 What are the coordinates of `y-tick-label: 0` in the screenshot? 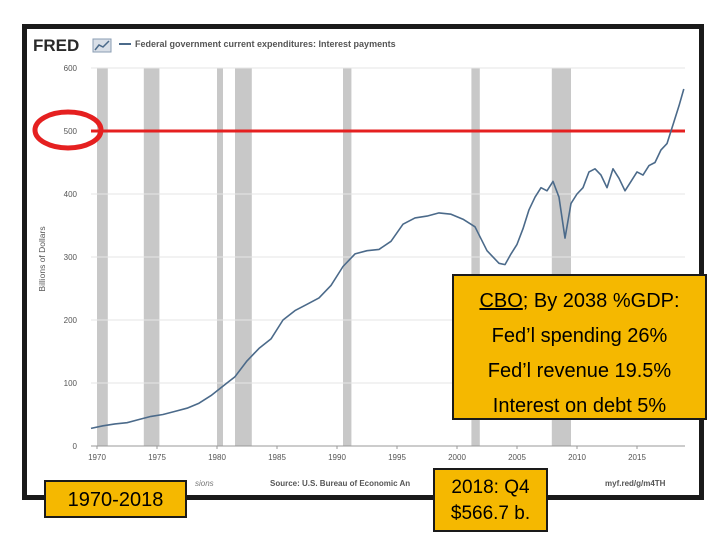 It's located at (75, 446).